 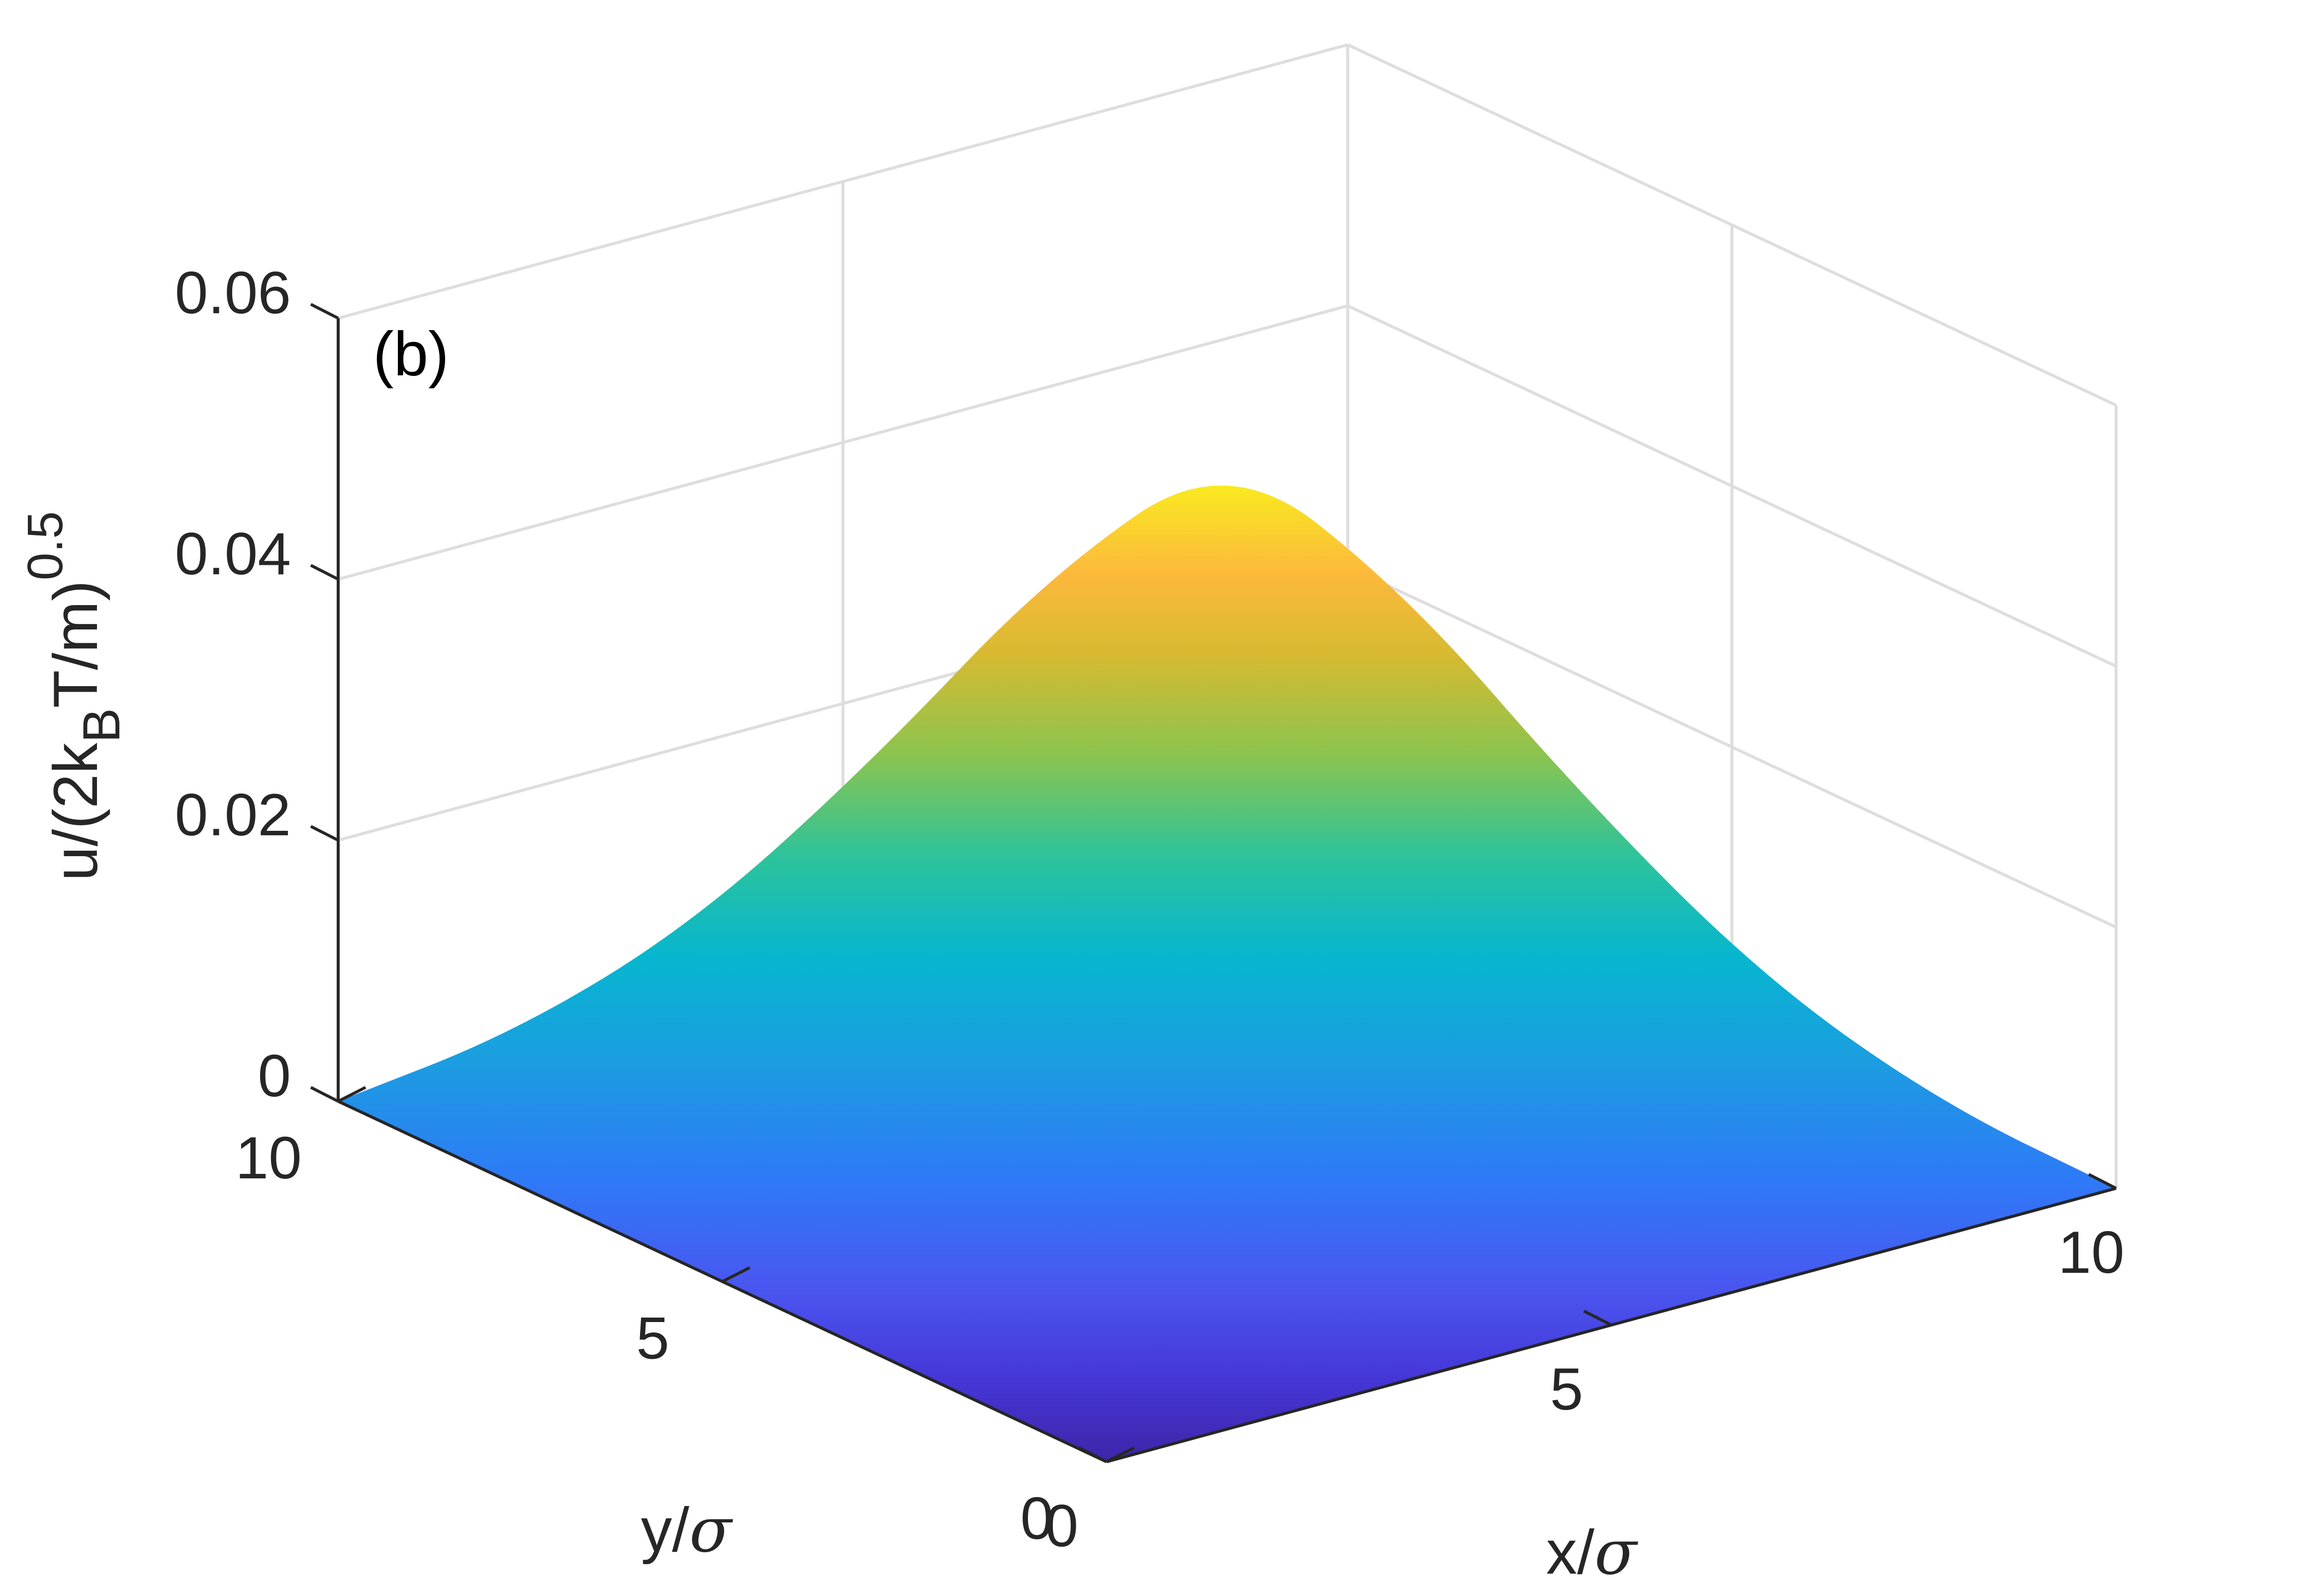 I want to click on x-tick-label: 10, so click(x=2091, y=1253).